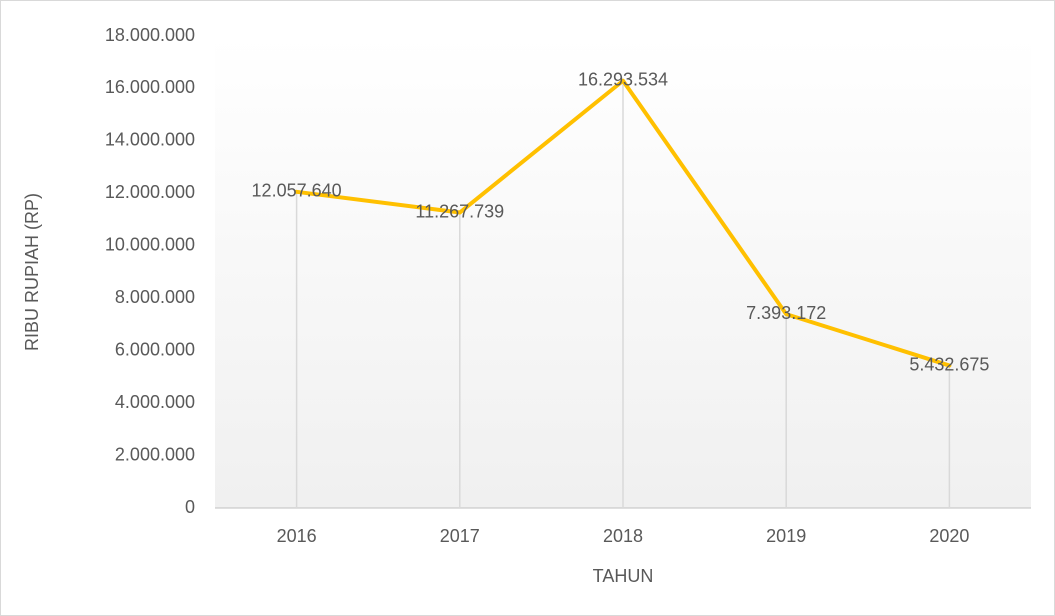 Image resolution: width=1055 pixels, height=616 pixels. Describe the element at coordinates (155, 349) in the screenshot. I see `y-tick-label: 6.000.000` at that location.